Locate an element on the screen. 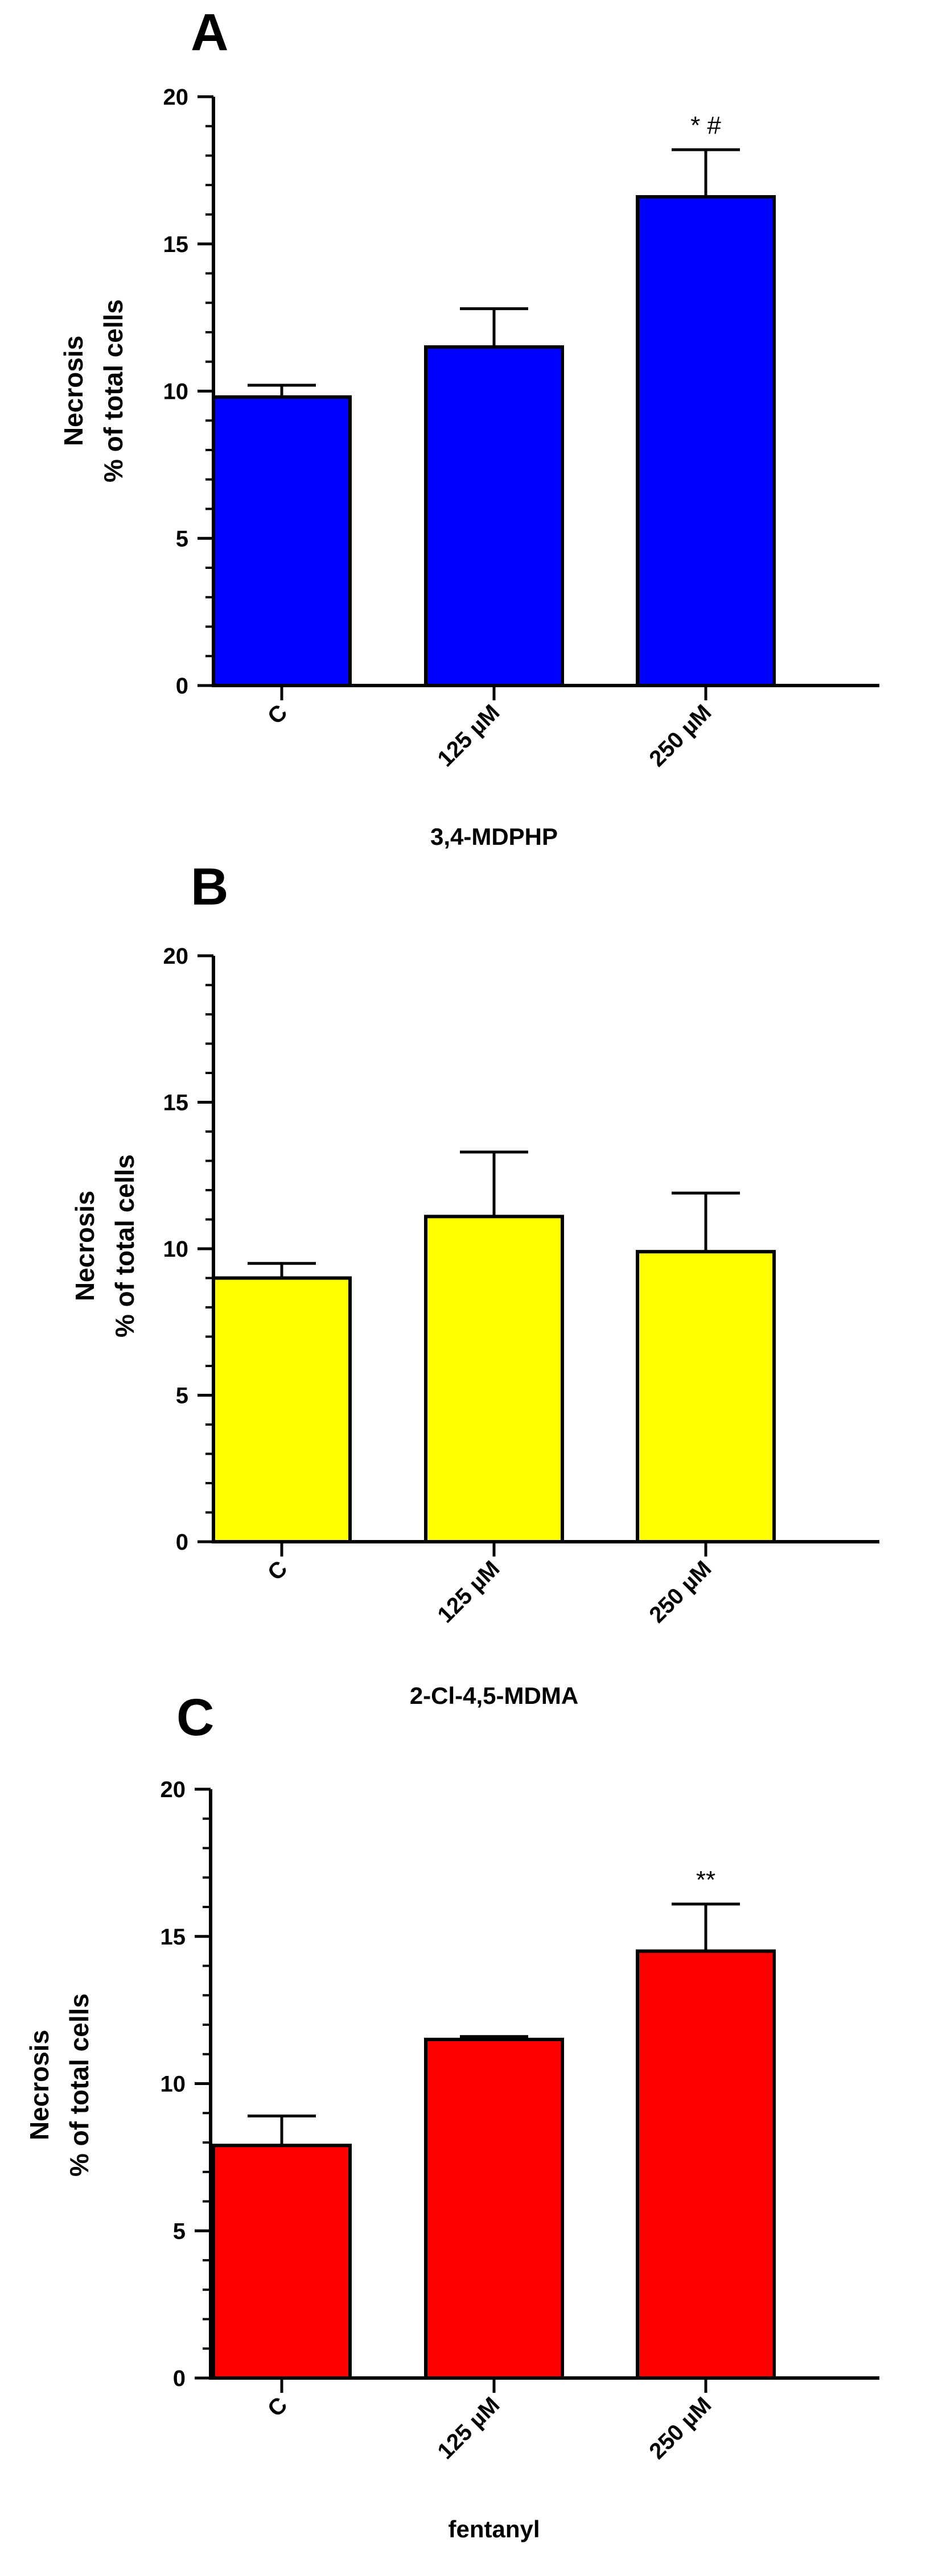  x-axis-label: fentanyl is located at coordinates (494, 2529).